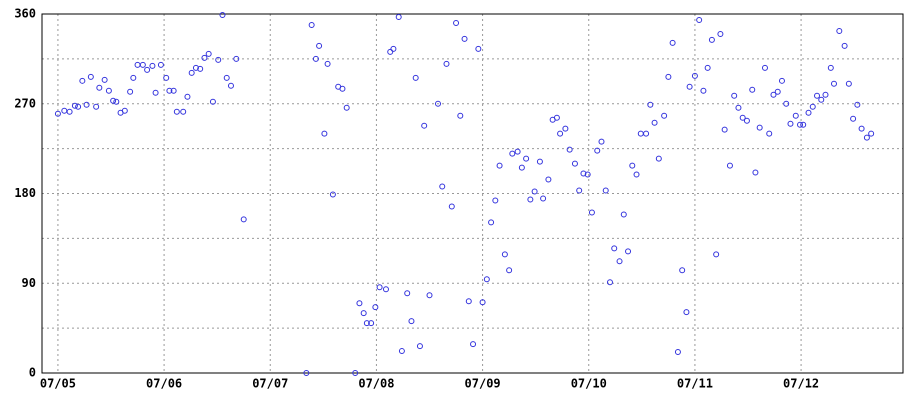  I want to click on y-tick-label: 360, so click(25, 14).